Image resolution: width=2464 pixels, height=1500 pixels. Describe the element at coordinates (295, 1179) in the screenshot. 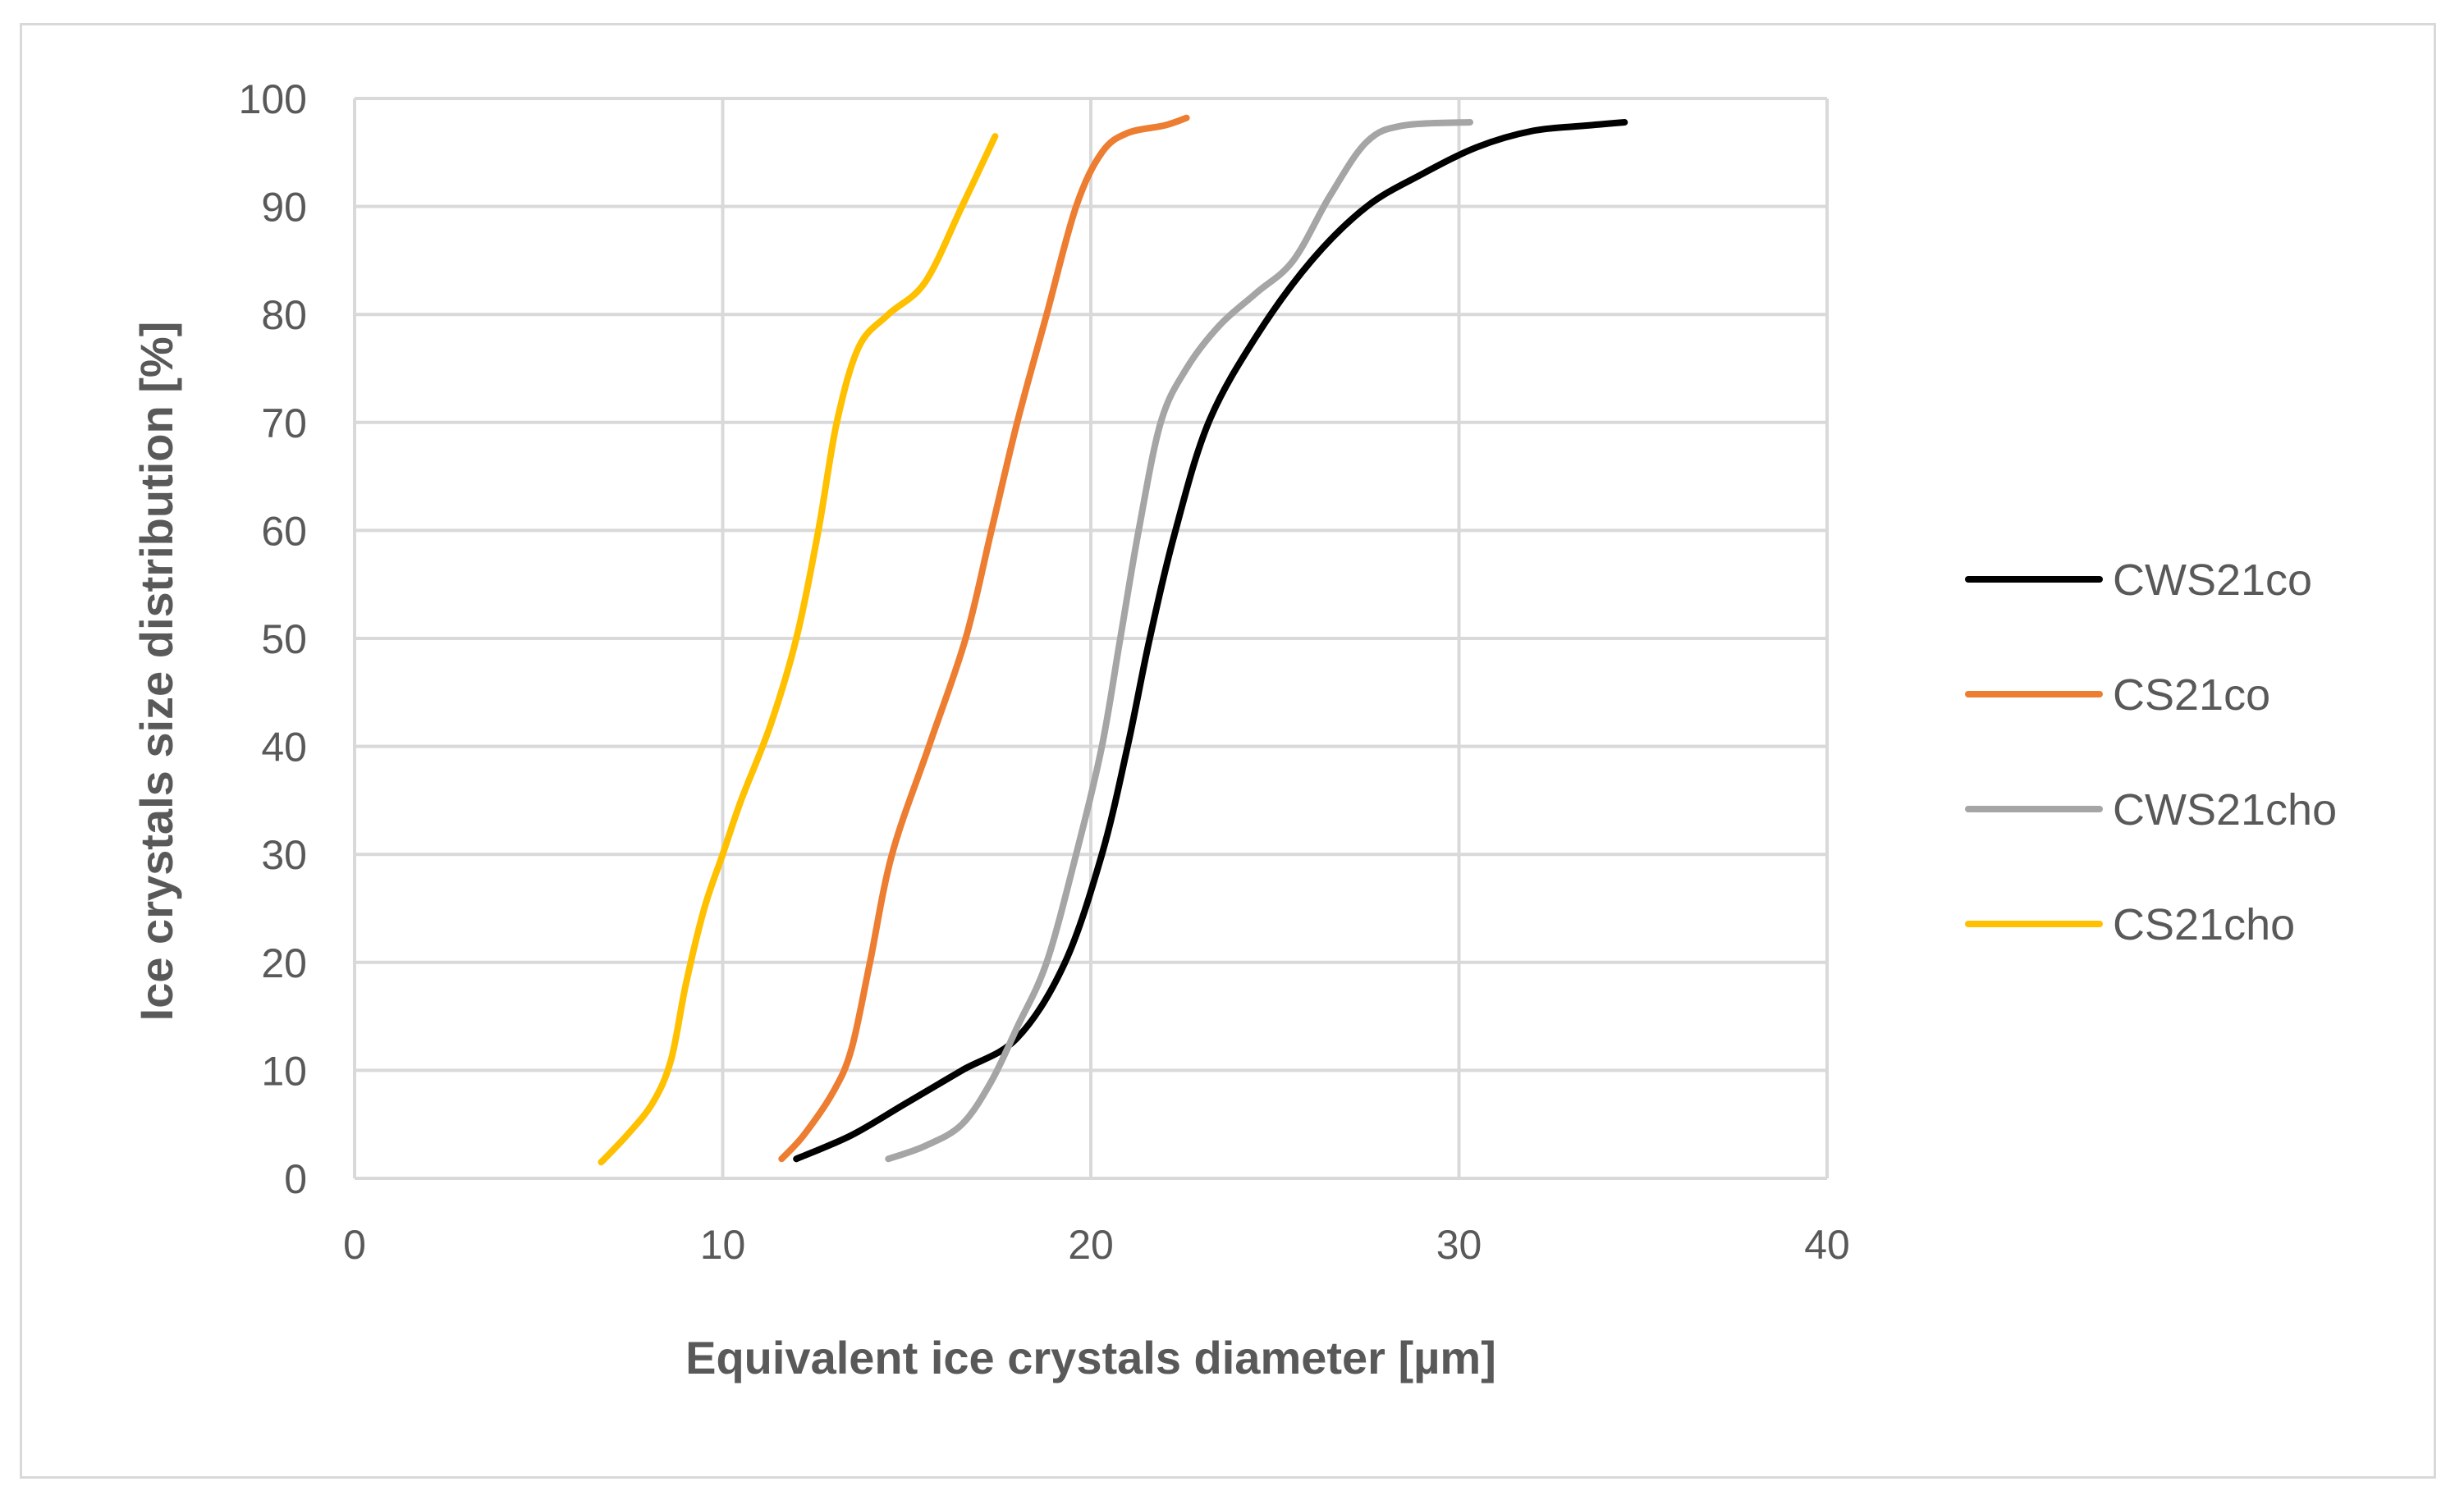

I see `y-tick-label: 0` at that location.